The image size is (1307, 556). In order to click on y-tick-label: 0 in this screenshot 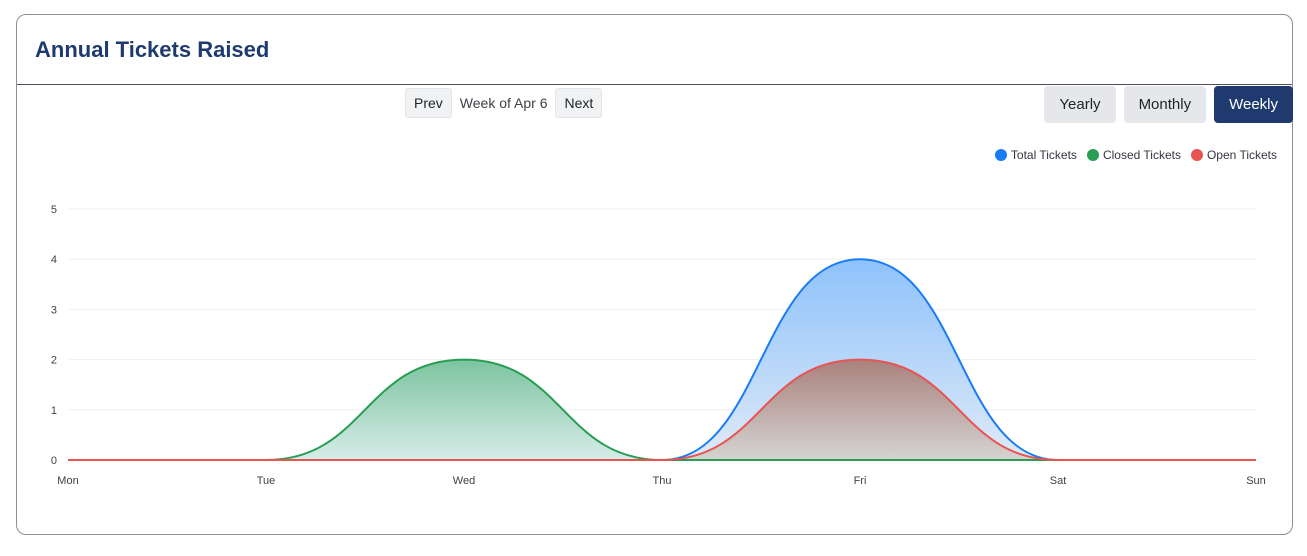, I will do `click(54, 461)`.